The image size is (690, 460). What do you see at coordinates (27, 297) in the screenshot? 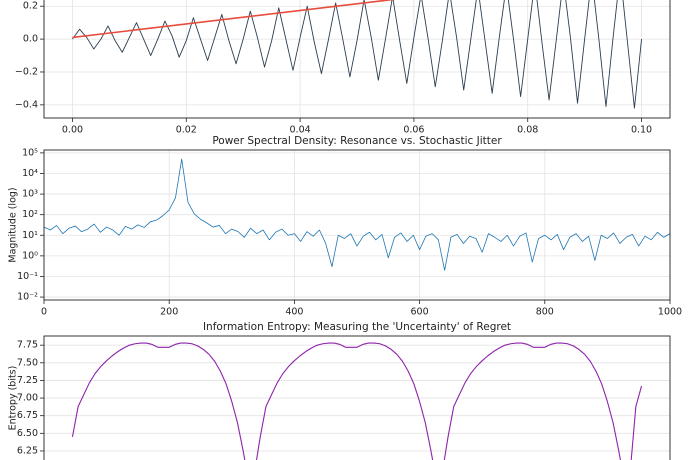
I see `y-tick-label: 10⁻²` at bounding box center [27, 297].